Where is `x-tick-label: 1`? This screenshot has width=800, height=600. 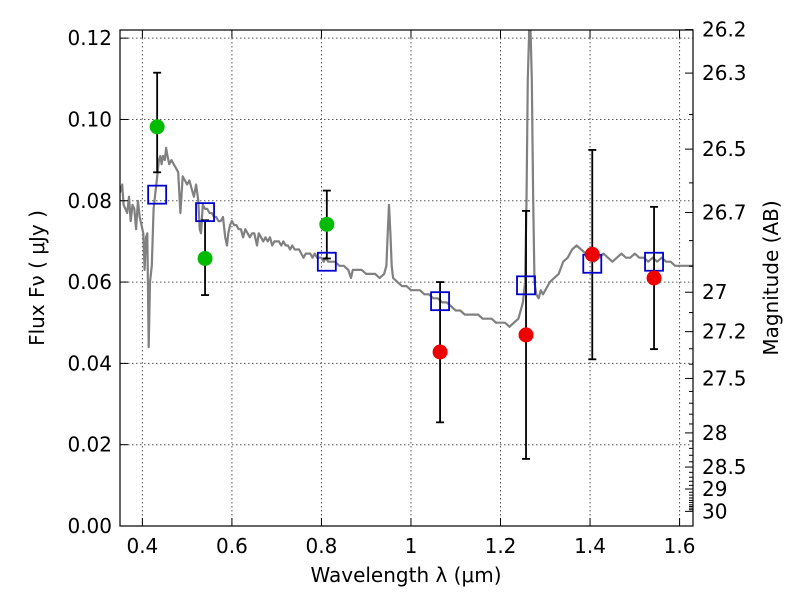 x-tick-label: 1 is located at coordinates (411, 546).